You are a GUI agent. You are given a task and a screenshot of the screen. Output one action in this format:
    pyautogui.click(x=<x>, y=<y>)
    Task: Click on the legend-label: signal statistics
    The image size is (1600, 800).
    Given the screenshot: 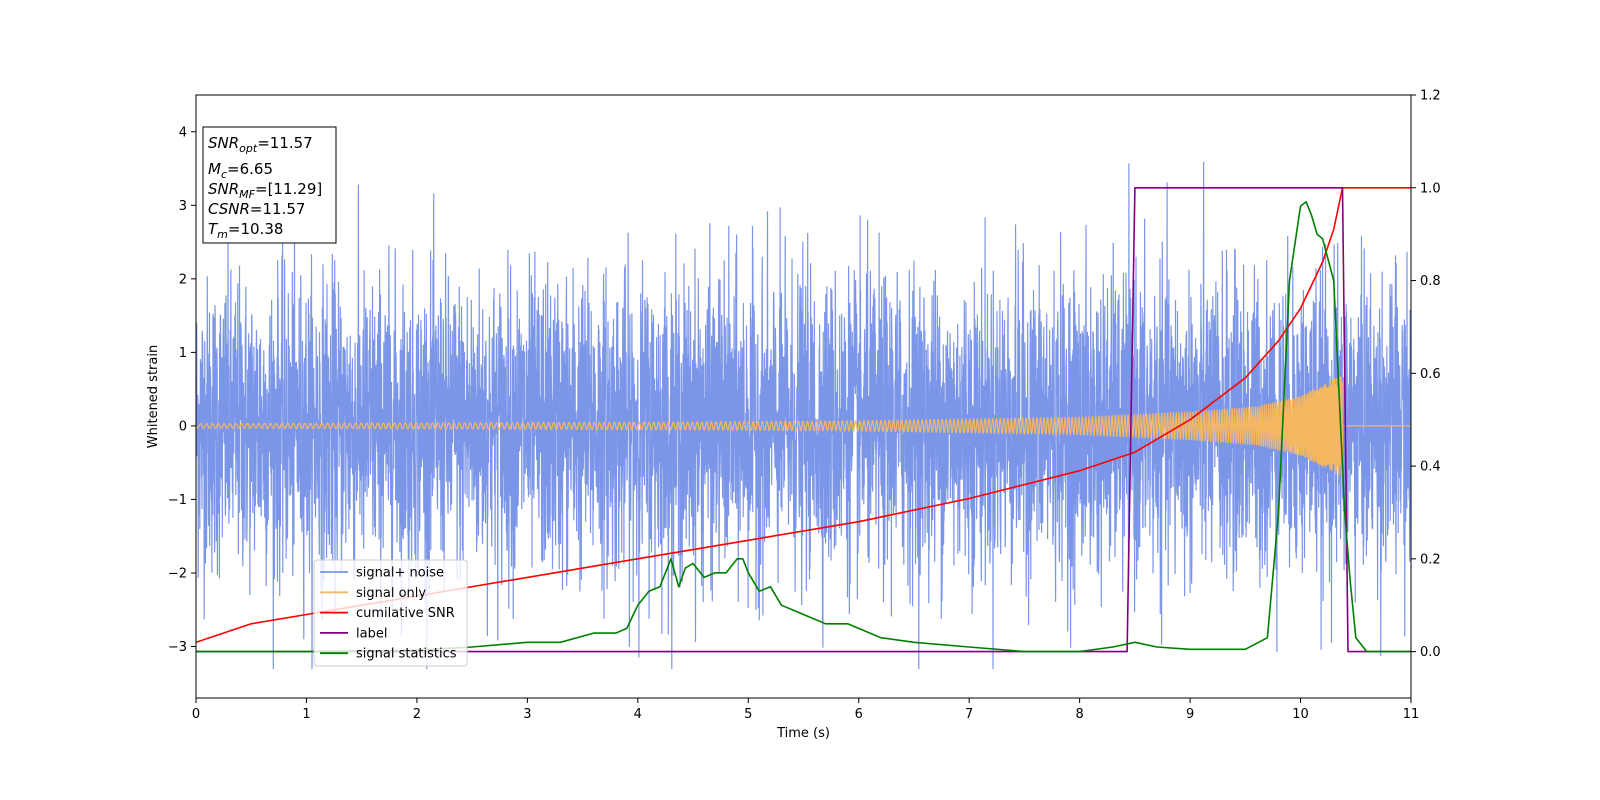 What is the action you would take?
    pyautogui.click(x=406, y=654)
    